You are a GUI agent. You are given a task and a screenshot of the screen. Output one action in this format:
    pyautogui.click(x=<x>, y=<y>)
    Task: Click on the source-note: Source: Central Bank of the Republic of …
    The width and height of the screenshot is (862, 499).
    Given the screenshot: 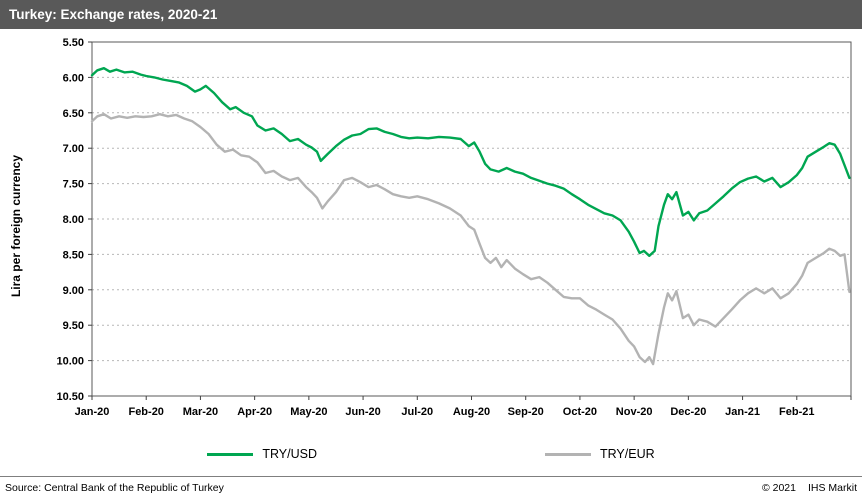 What is the action you would take?
    pyautogui.click(x=114, y=488)
    